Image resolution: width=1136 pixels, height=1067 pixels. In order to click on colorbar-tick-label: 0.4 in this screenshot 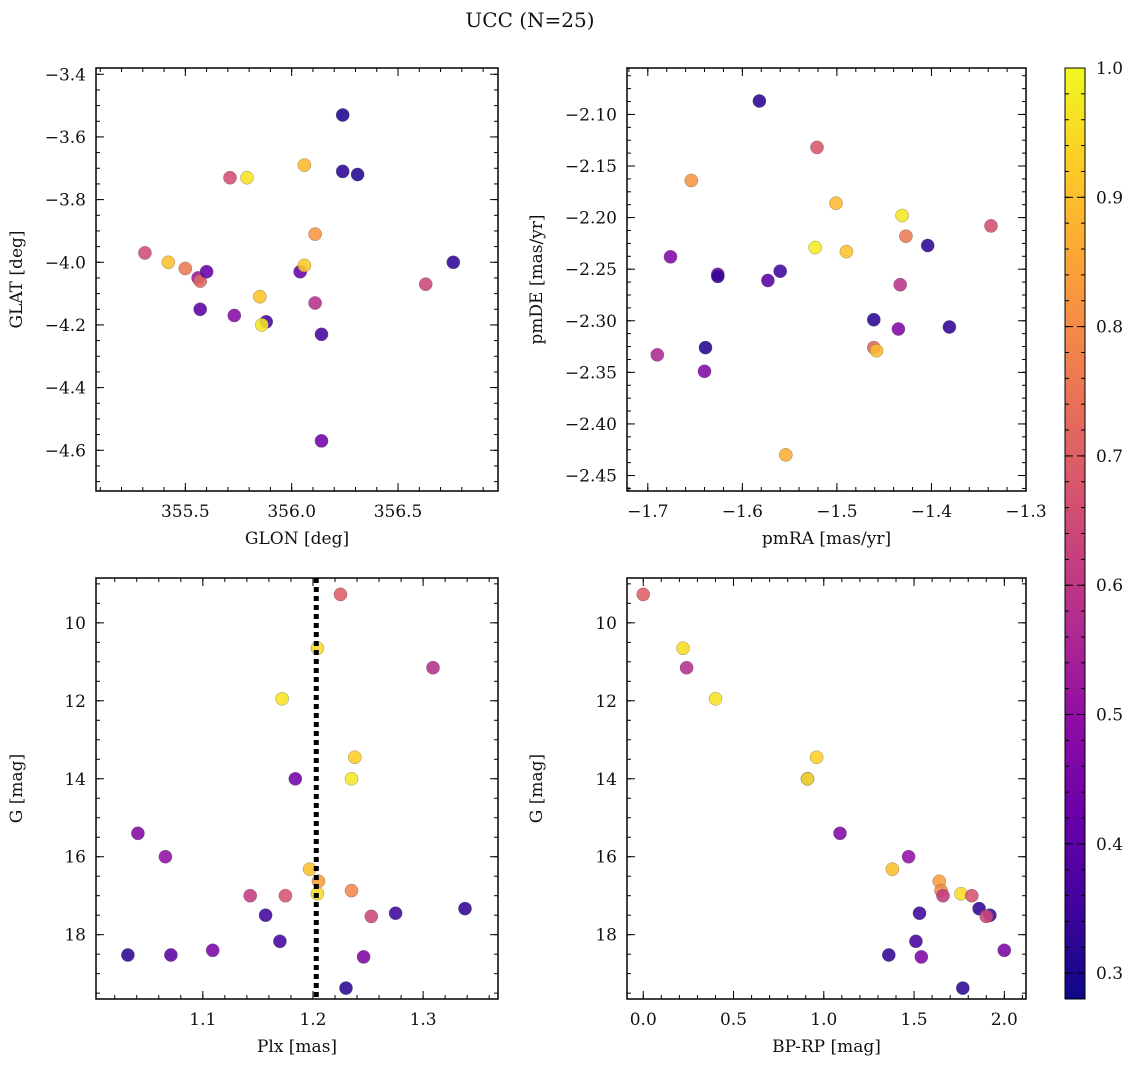, I will do `click(1109, 845)`.